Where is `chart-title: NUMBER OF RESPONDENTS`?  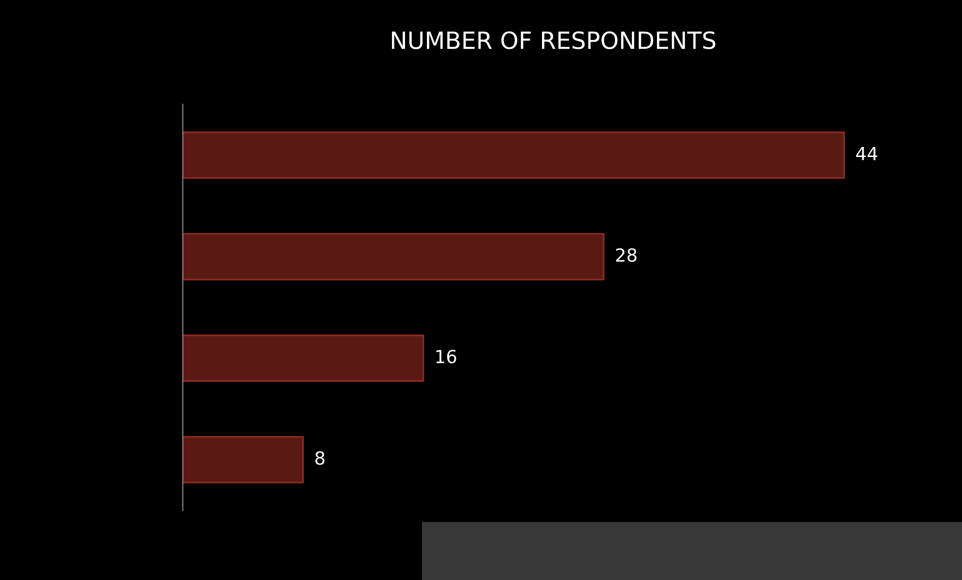 chart-title: NUMBER OF RESPONDENTS is located at coordinates (554, 40).